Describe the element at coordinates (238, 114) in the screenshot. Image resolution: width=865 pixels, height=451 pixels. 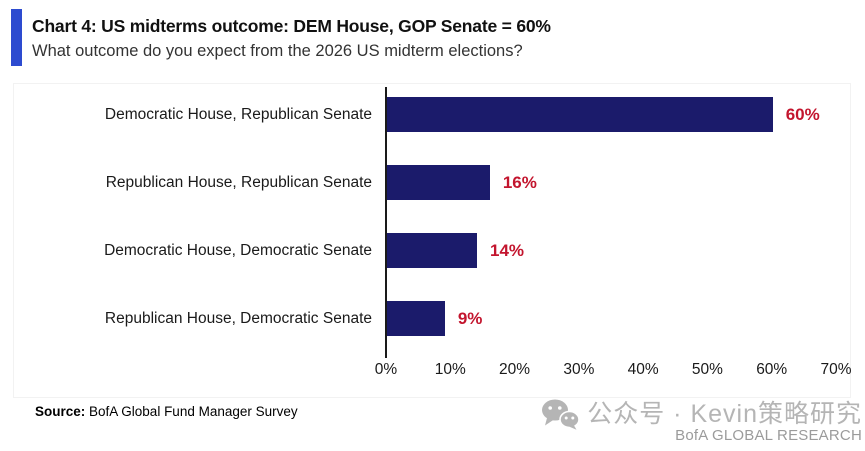
I see `category-label: Democratic House, Republican Senate` at that location.